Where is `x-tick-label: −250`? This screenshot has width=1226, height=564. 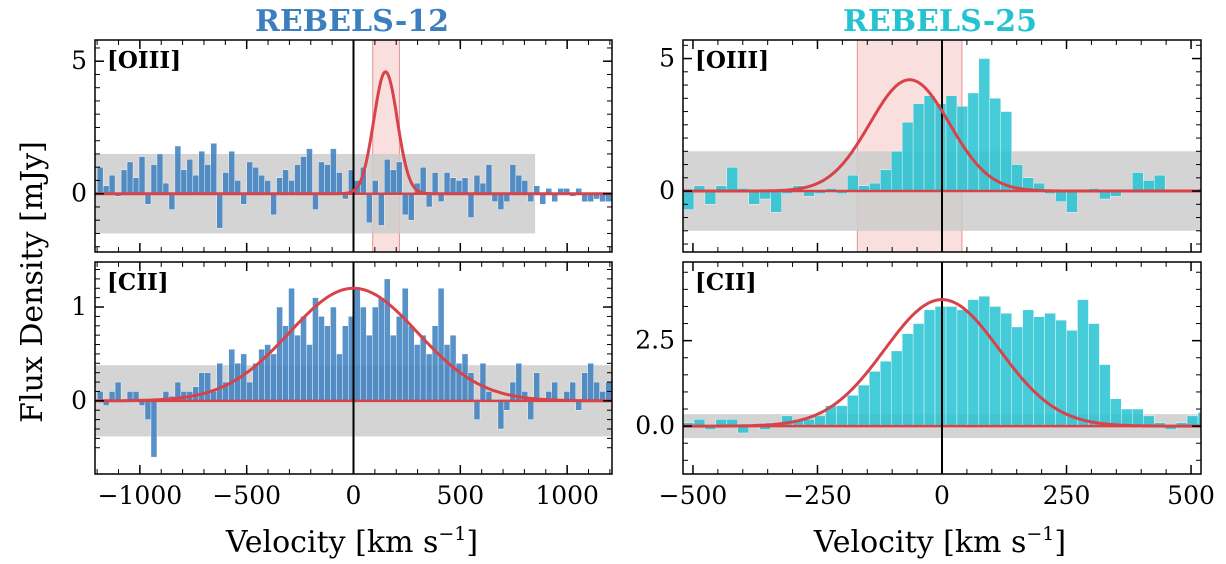
x-tick-label: −250 is located at coordinates (817, 495).